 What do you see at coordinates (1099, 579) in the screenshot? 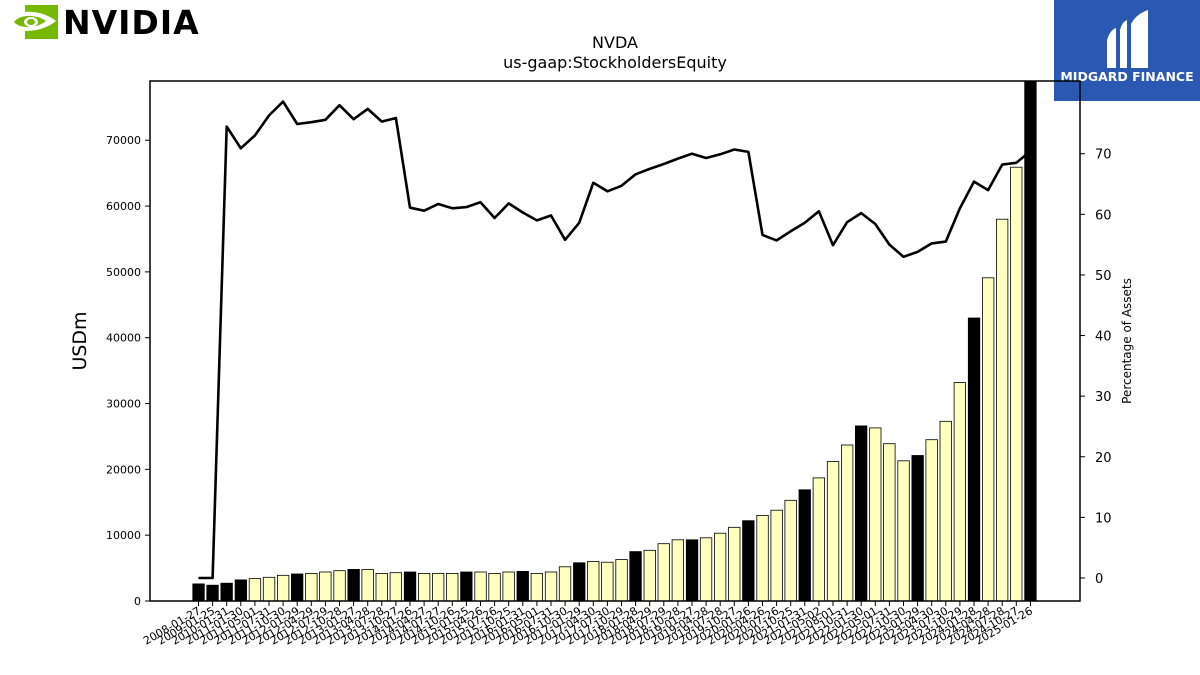
I see `y2-tick-label: 0` at bounding box center [1099, 579].